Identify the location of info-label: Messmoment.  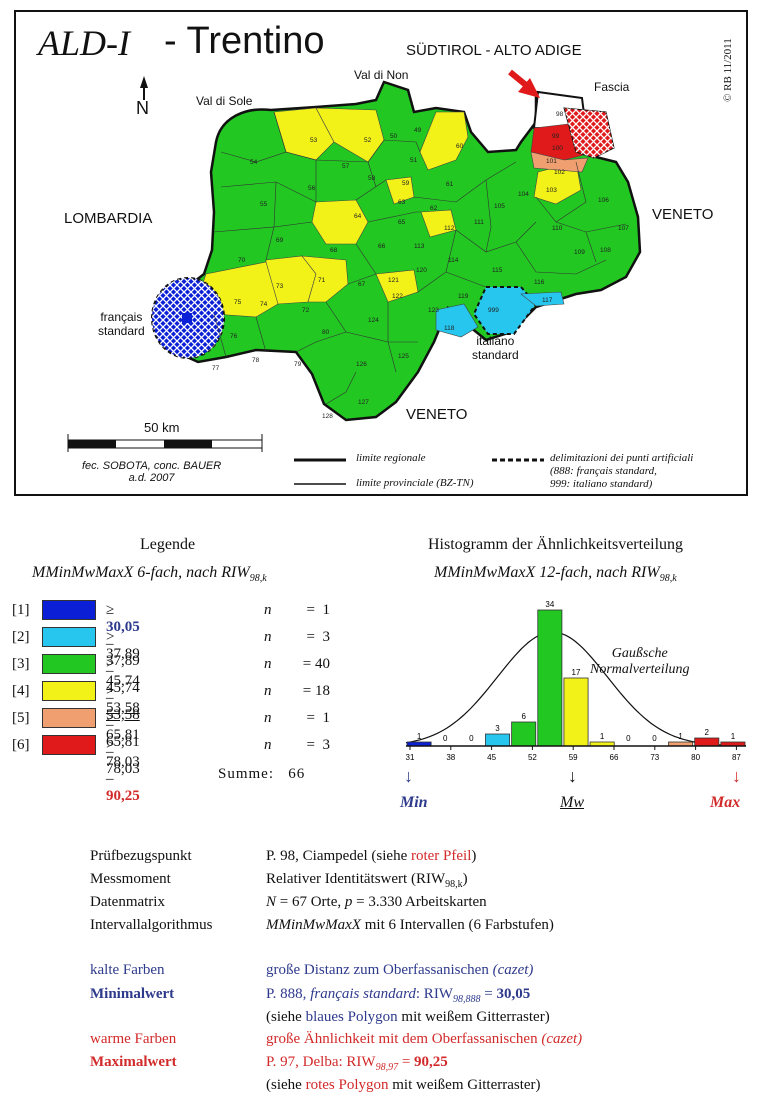
(130, 879).